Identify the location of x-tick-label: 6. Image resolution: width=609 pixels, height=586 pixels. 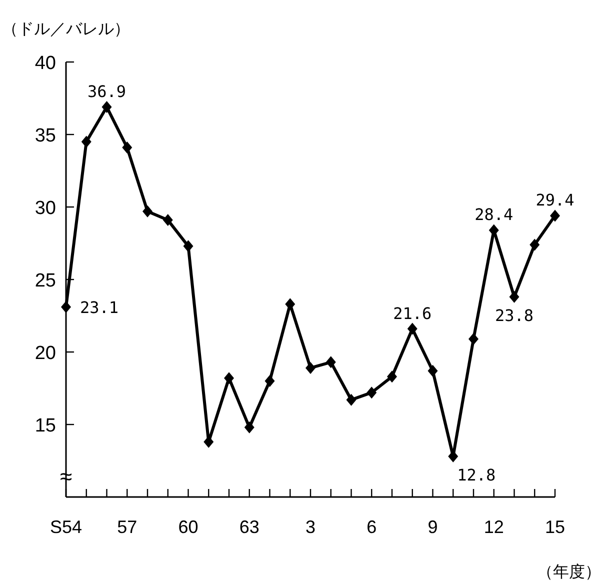
(371, 527).